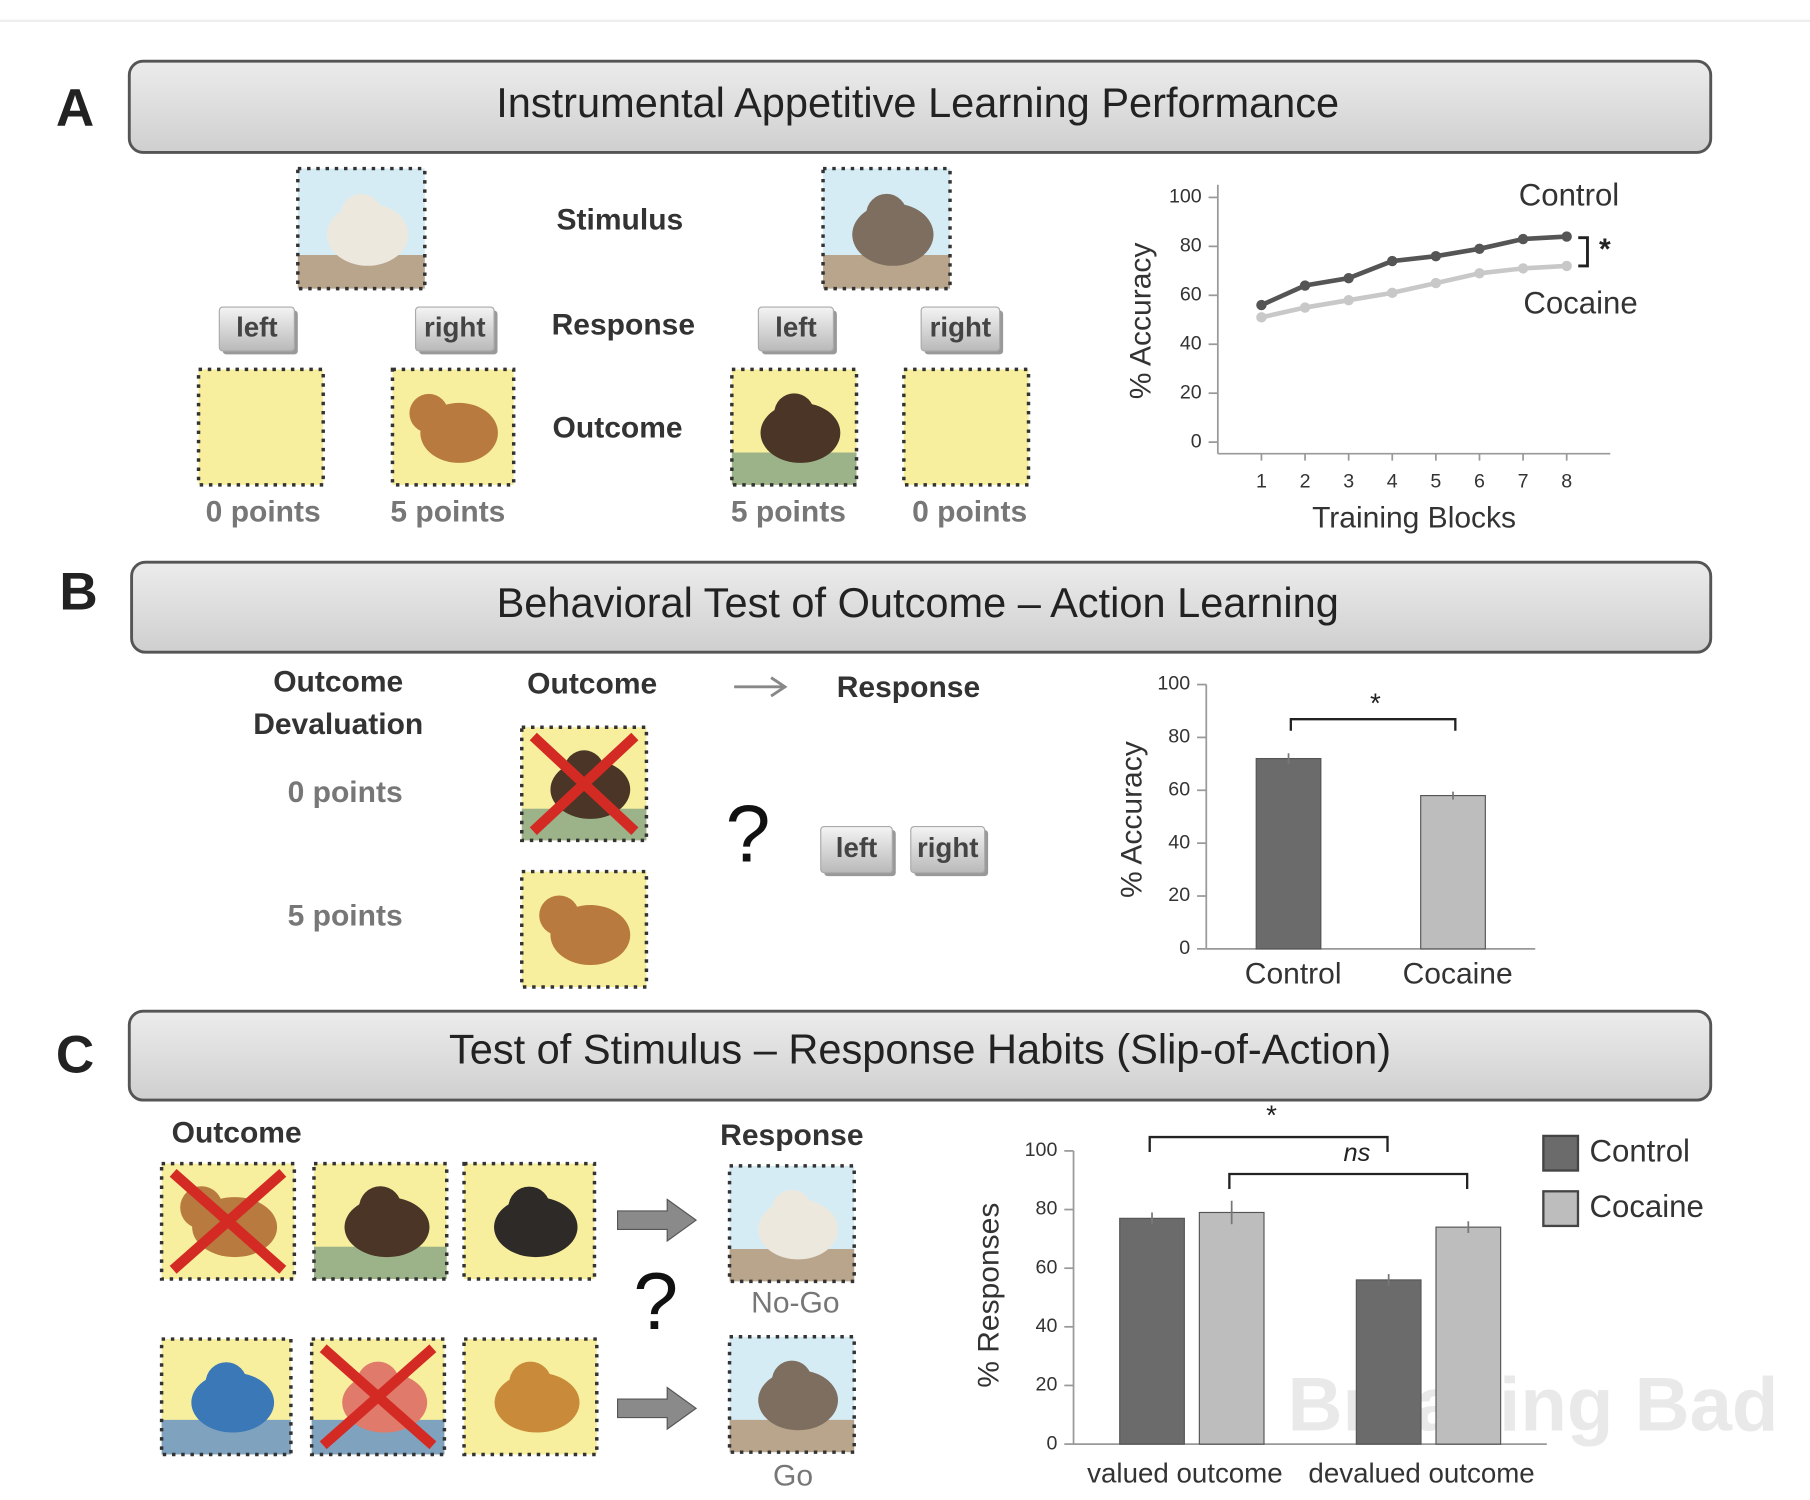 This screenshot has height=1500, width=1810. What do you see at coordinates (1566, 482) in the screenshot?
I see `x-tick-label: 8` at bounding box center [1566, 482].